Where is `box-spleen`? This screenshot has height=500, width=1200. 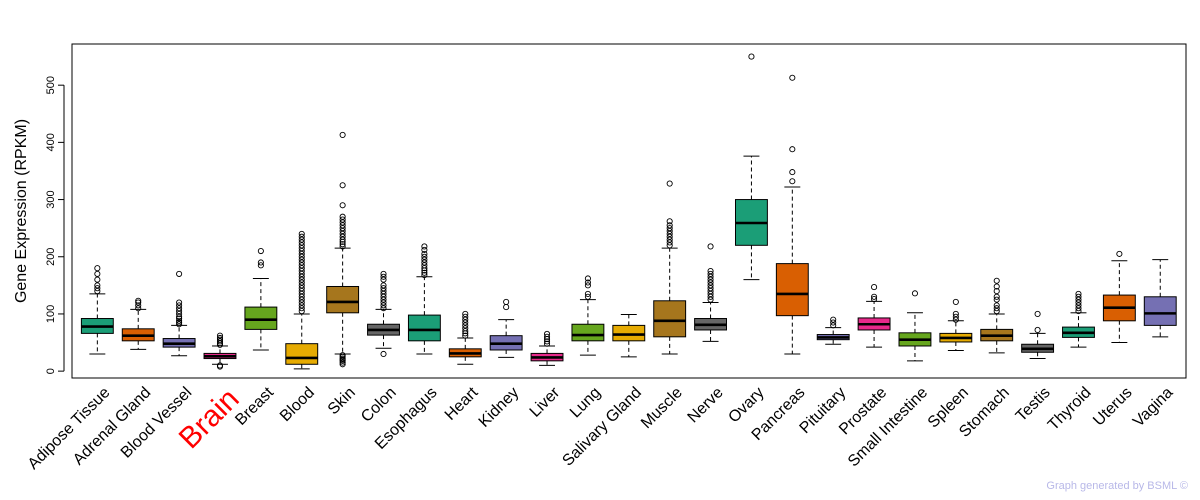 box-spleen is located at coordinates (956, 325).